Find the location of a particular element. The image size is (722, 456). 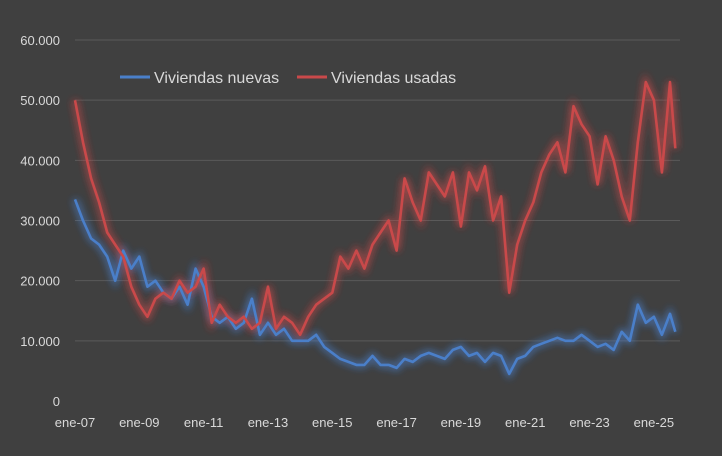

y-tick-label: 20.000 is located at coordinates (40, 281).